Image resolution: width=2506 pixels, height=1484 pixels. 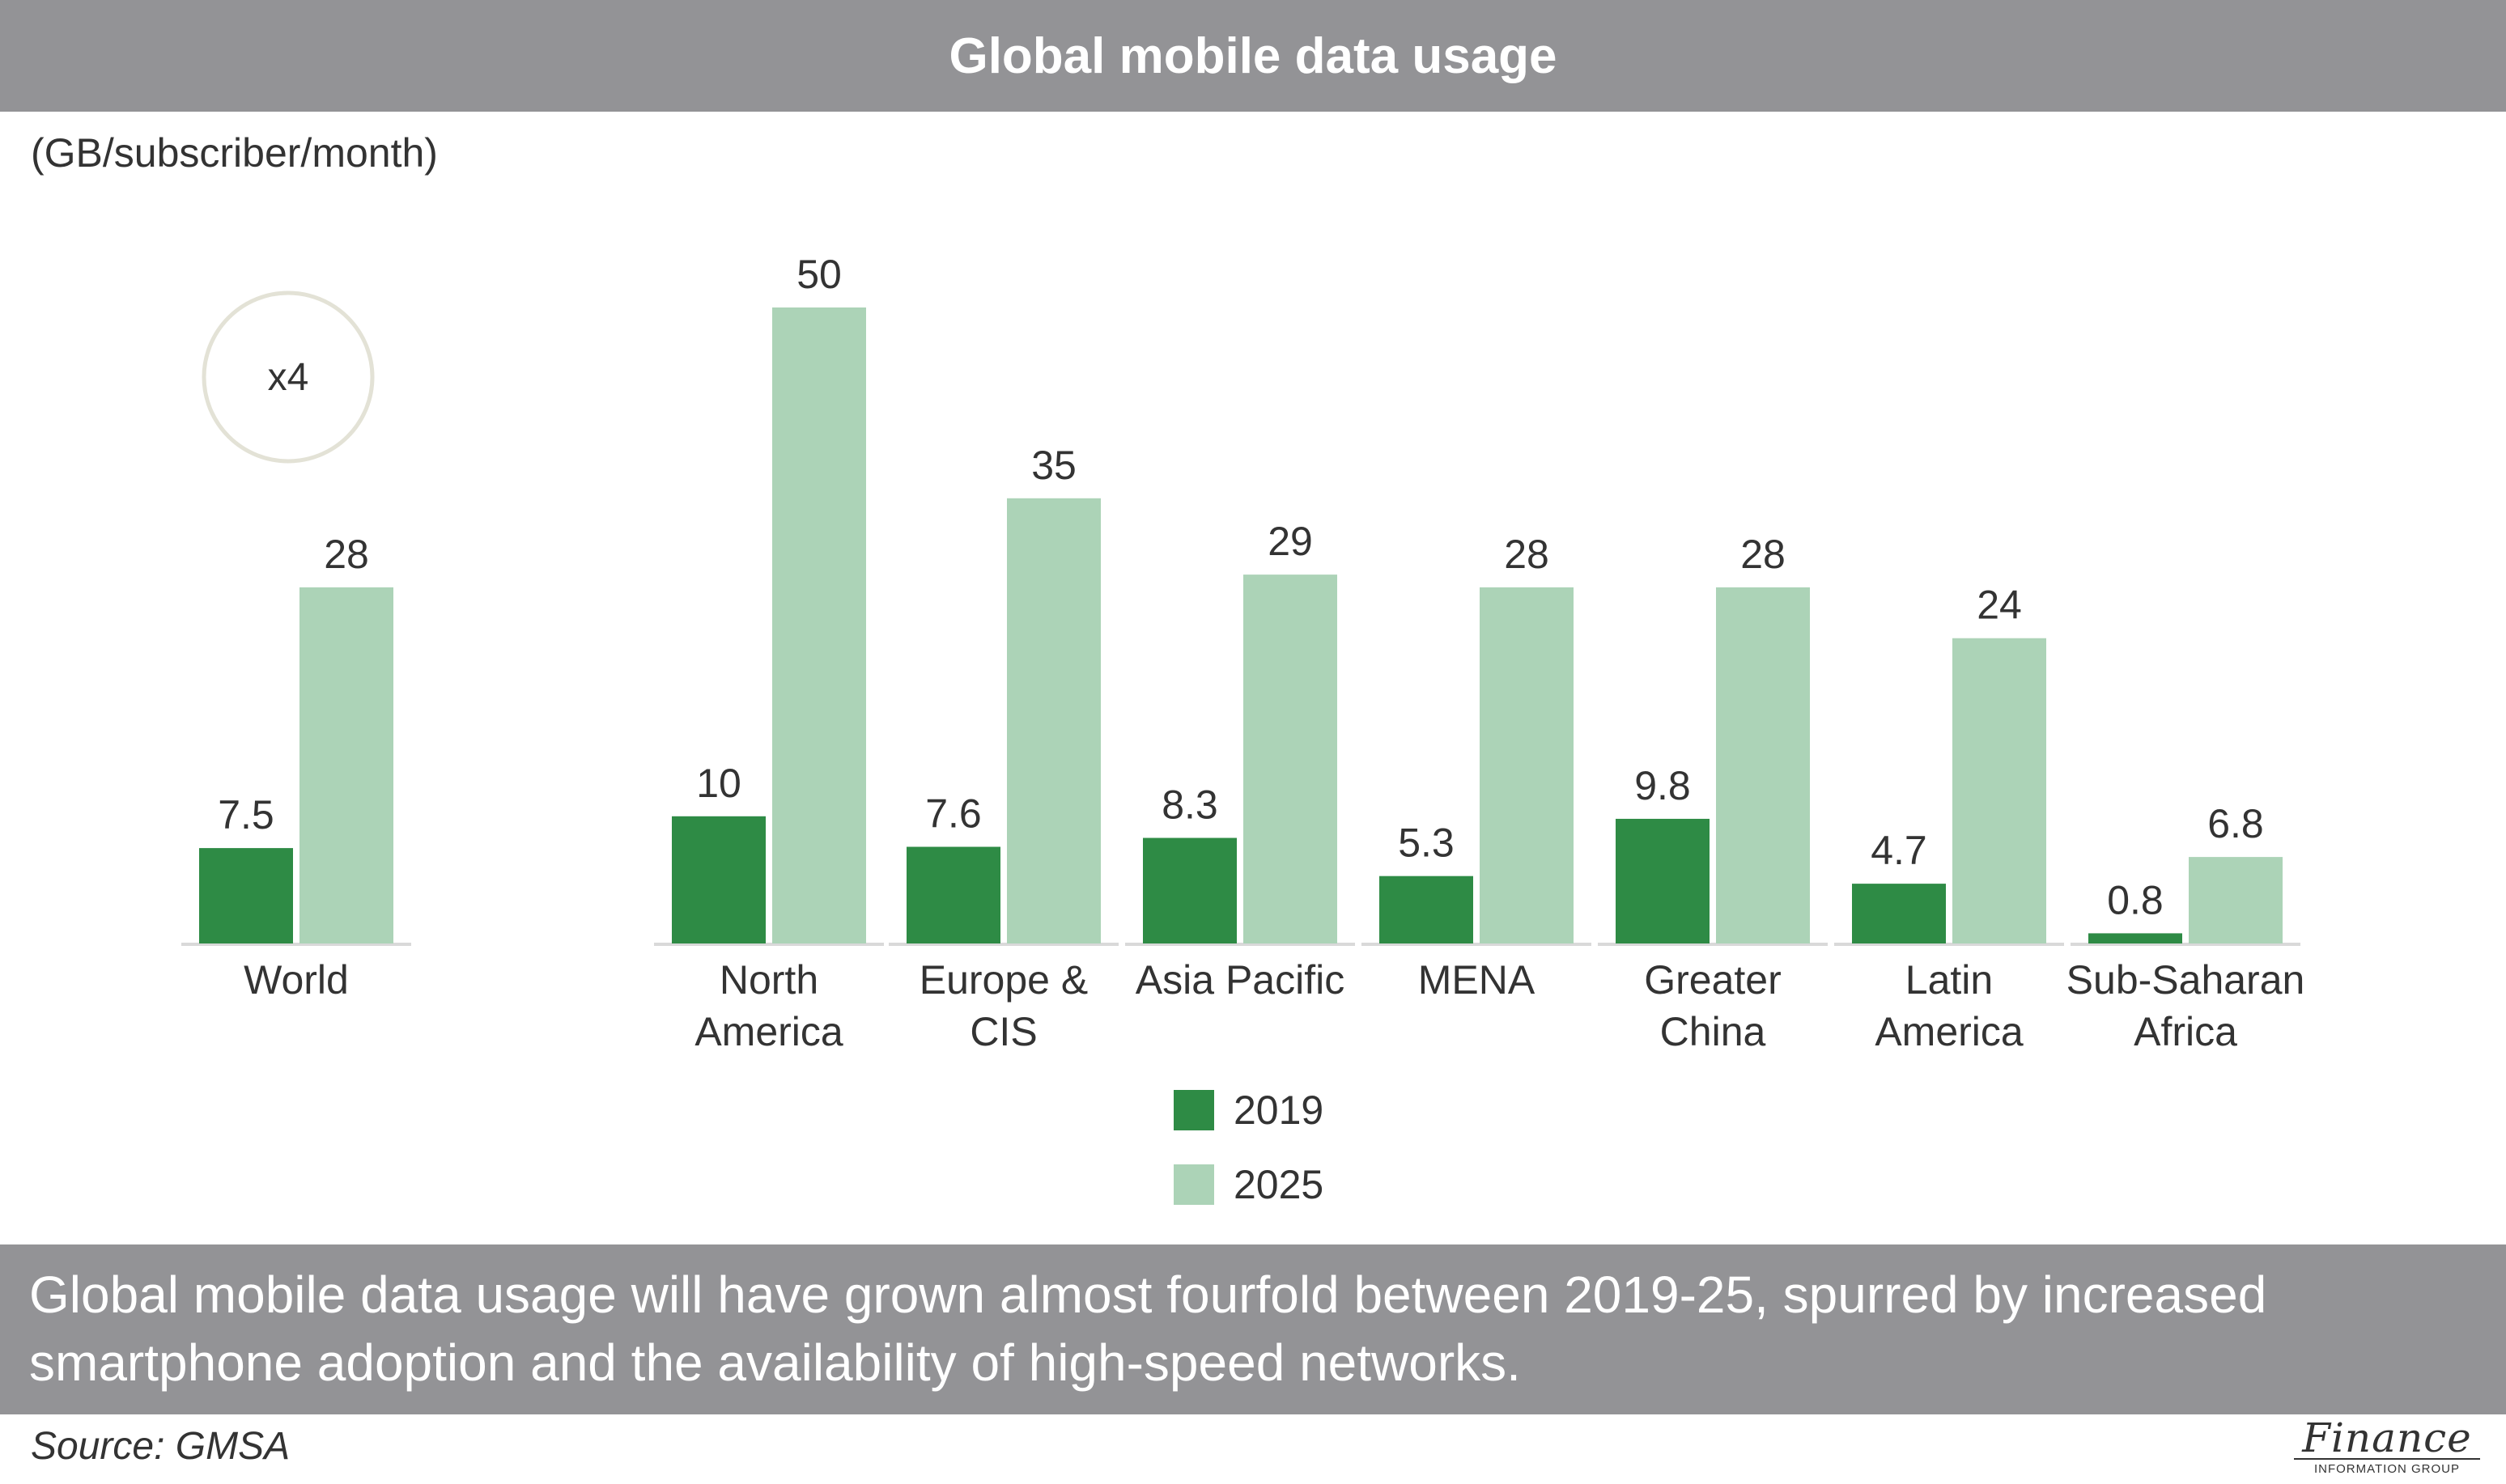 I want to click on bar-value-label: 9.8, so click(x=1663, y=786).